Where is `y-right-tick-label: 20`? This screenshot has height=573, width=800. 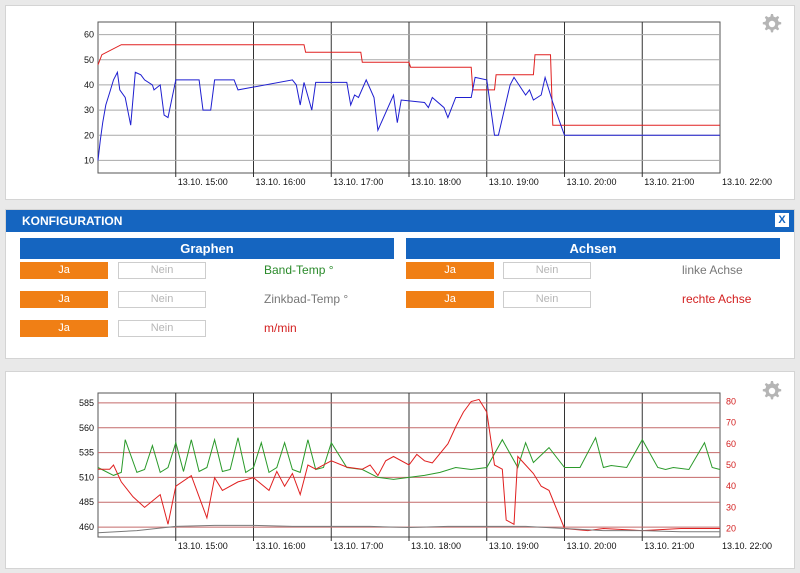
y-right-tick-label: 20 is located at coordinates (731, 529).